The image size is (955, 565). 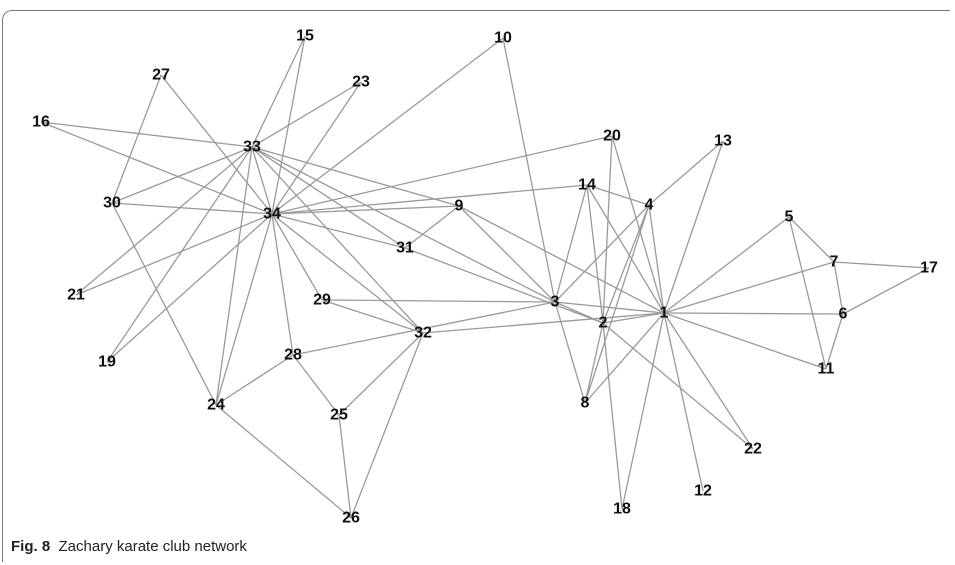 What do you see at coordinates (112, 203) in the screenshot?
I see `node-30: 30` at bounding box center [112, 203].